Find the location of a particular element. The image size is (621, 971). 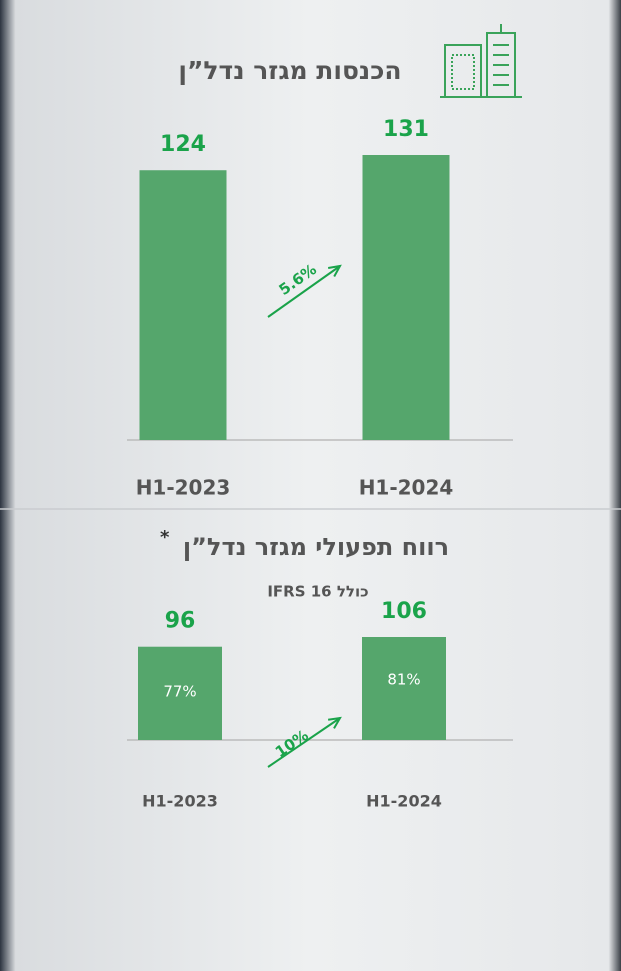

value-label: 96 is located at coordinates (180, 621).